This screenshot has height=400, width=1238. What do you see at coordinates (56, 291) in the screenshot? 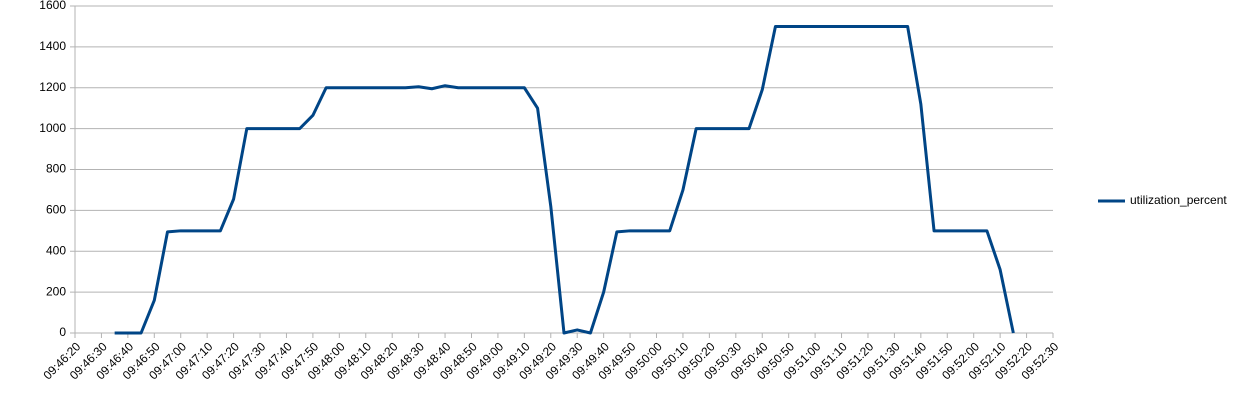
I see `y-tick-label: 200` at bounding box center [56, 291].